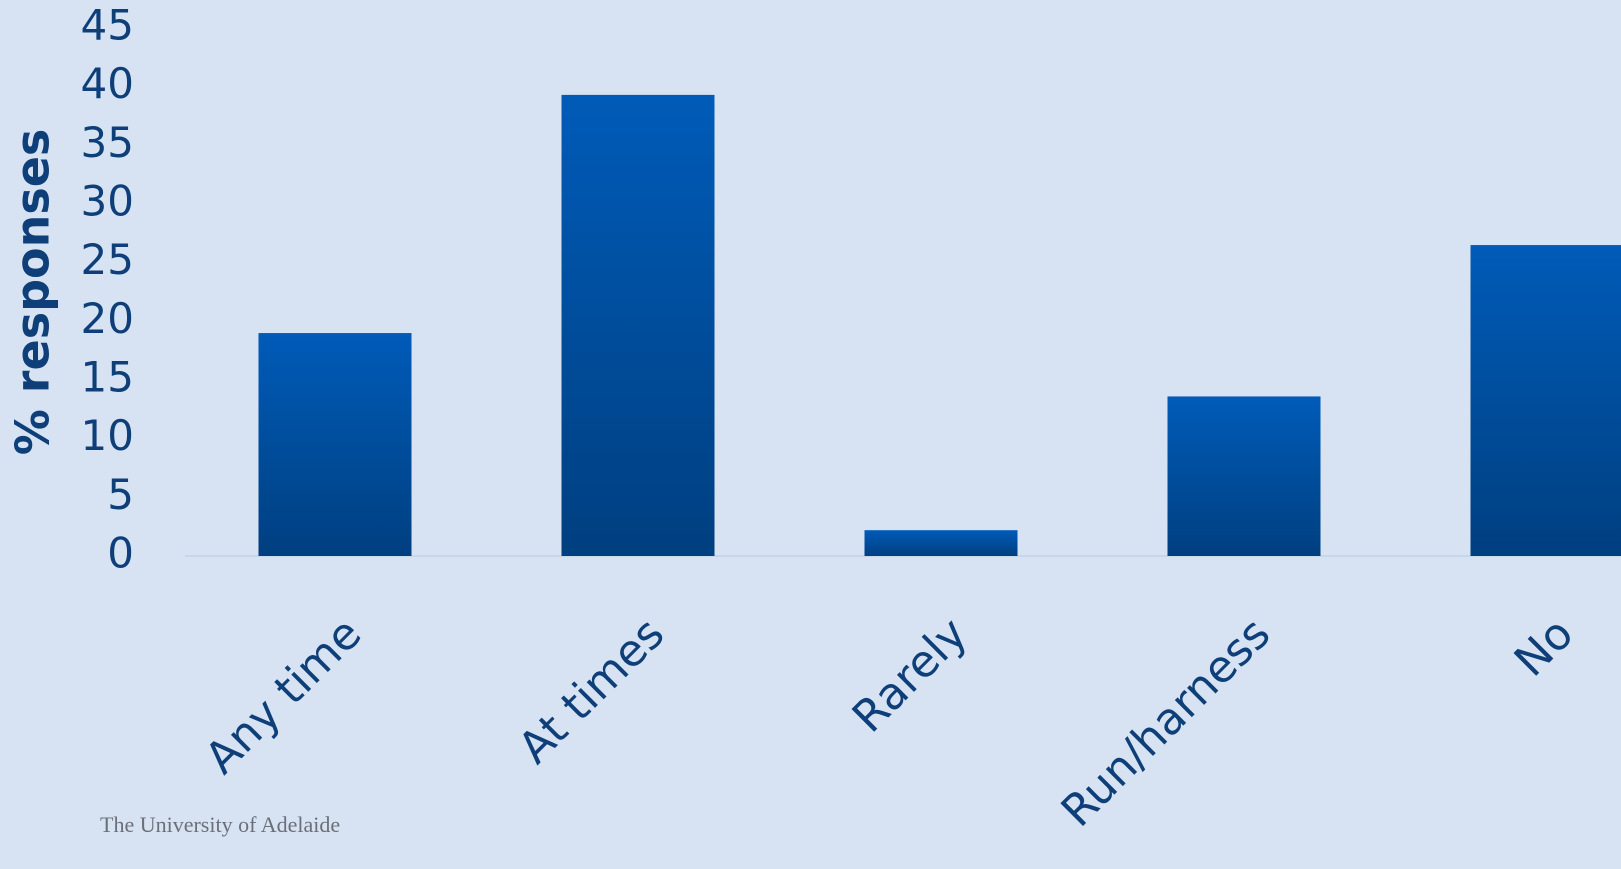  Describe the element at coordinates (107, 435) in the screenshot. I see `y-tick-label: 10` at that location.